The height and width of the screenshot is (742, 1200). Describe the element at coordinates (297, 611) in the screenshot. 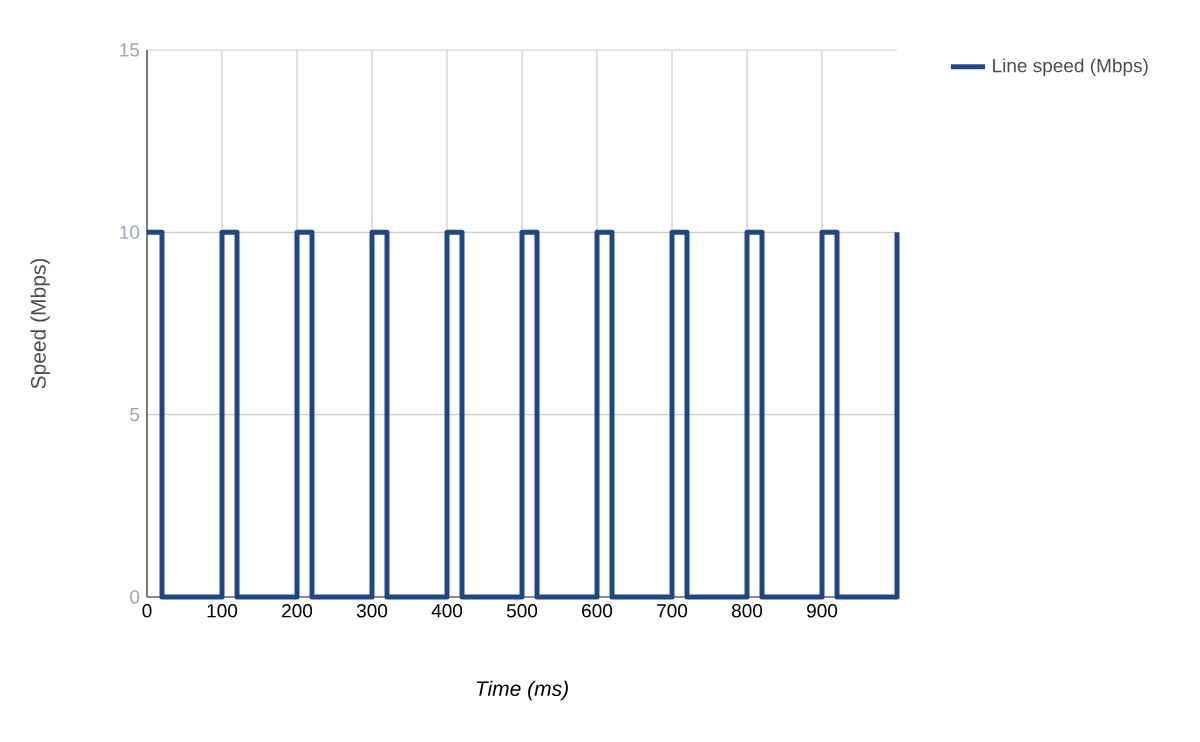

I see `x-tick-label: 200` at that location.